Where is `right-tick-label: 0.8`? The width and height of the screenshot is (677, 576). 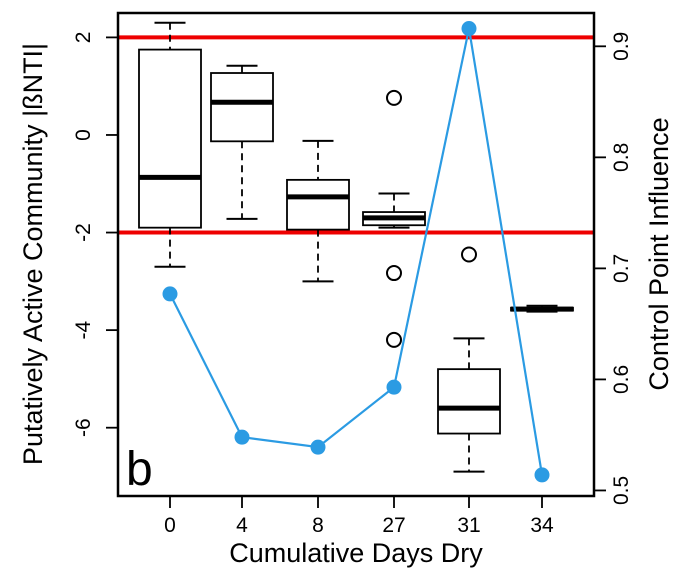 right-tick-label: 0.8 is located at coordinates (621, 157).